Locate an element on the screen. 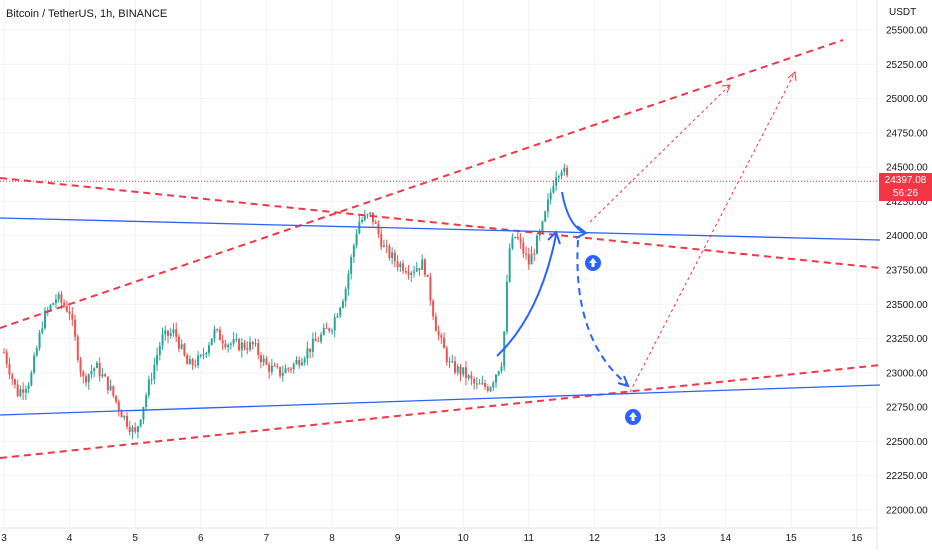 Image resolution: width=932 pixels, height=555 pixels. y-tick-label: 24500.00 is located at coordinates (907, 168).